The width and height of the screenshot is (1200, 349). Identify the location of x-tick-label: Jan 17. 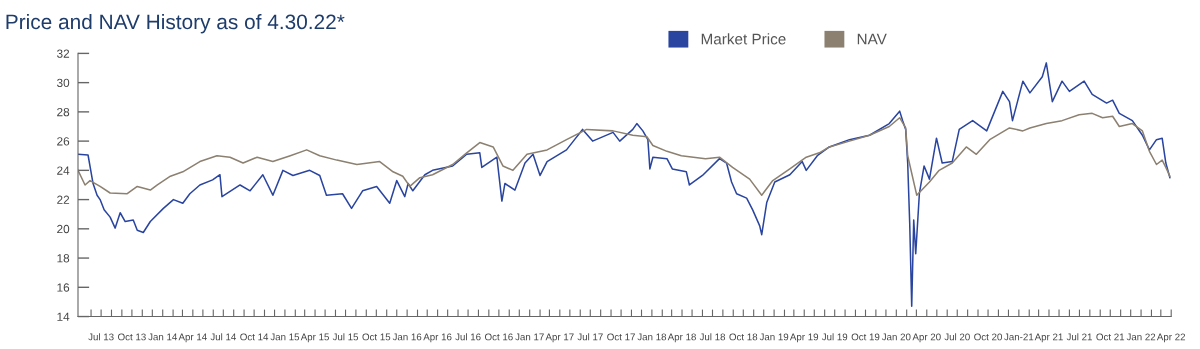
(529, 337).